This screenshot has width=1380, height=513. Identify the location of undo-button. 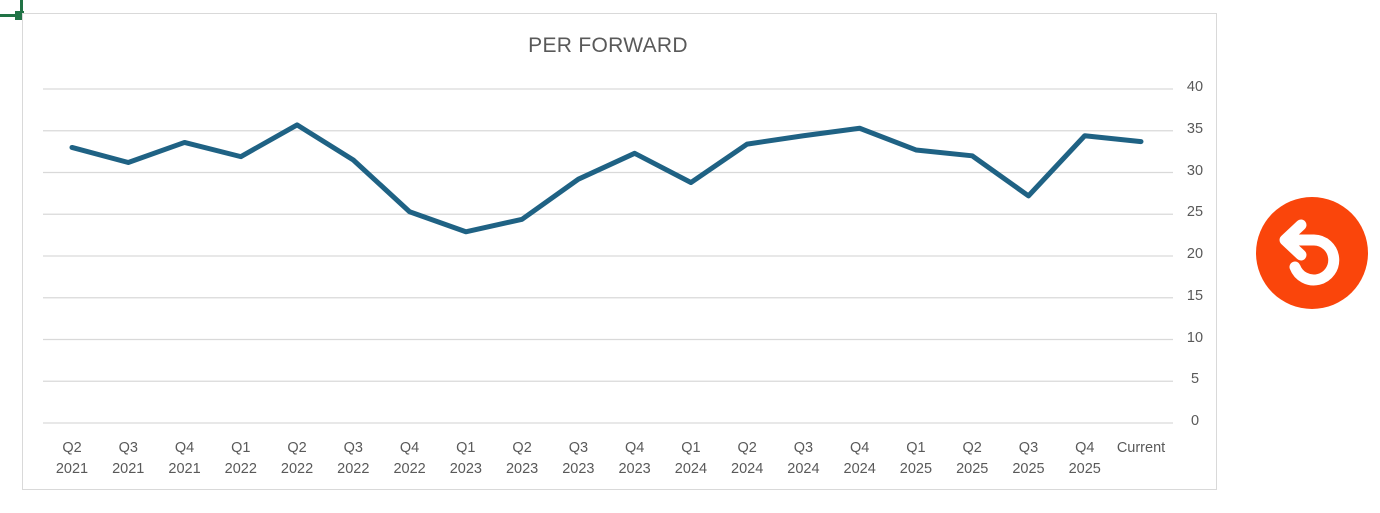
(1312, 253).